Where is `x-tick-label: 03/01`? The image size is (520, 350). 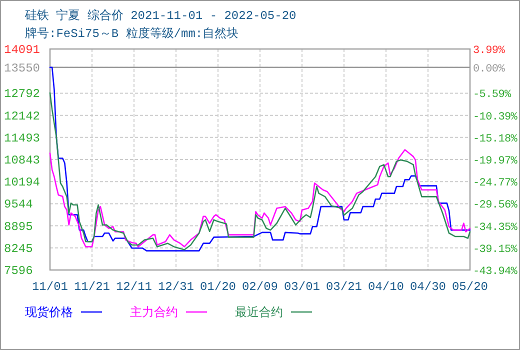 x-tick-label: 03/01 is located at coordinates (302, 287).